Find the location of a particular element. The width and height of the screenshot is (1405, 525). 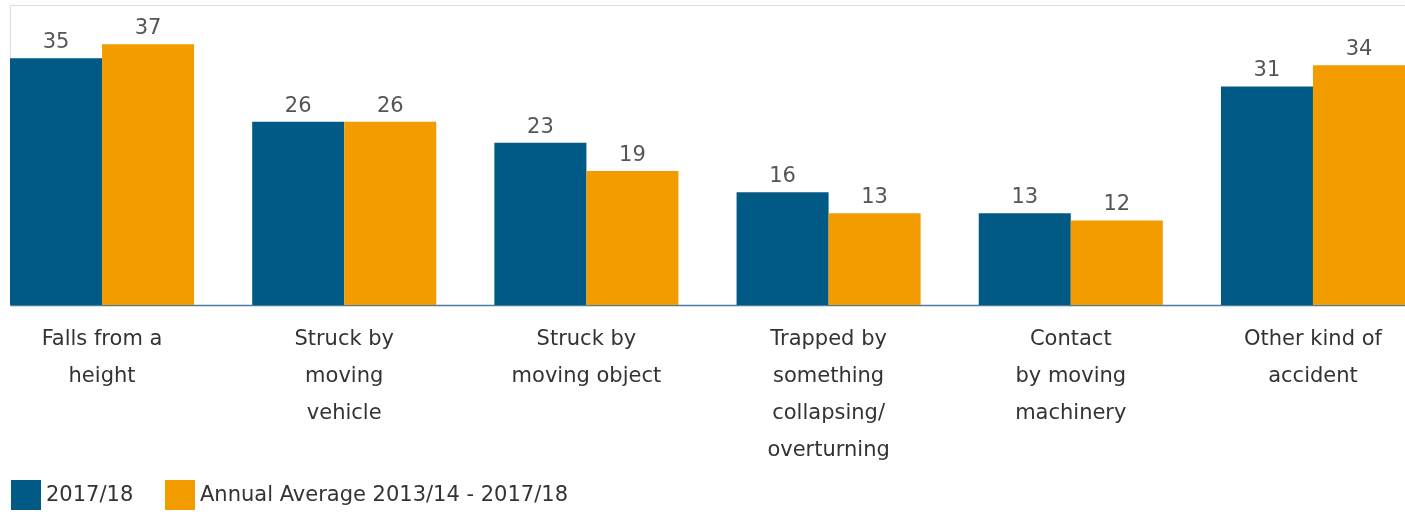

x-tick-label: Other kind of accident is located at coordinates (1313, 356).